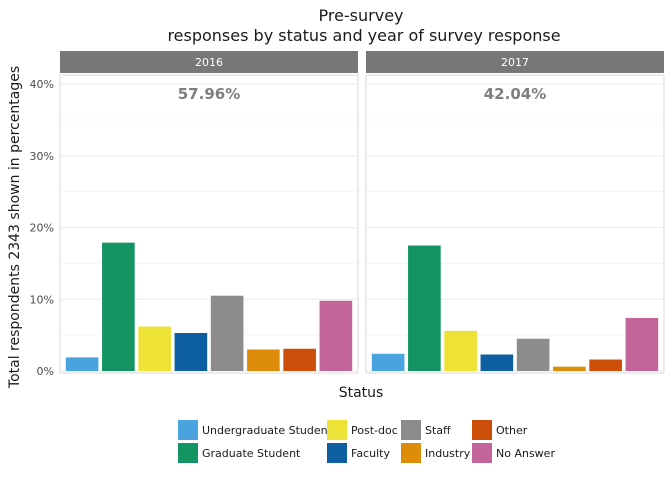 The height and width of the screenshot is (484, 672). Describe the element at coordinates (374, 430) in the screenshot. I see `legend-label: Post-doc` at that location.